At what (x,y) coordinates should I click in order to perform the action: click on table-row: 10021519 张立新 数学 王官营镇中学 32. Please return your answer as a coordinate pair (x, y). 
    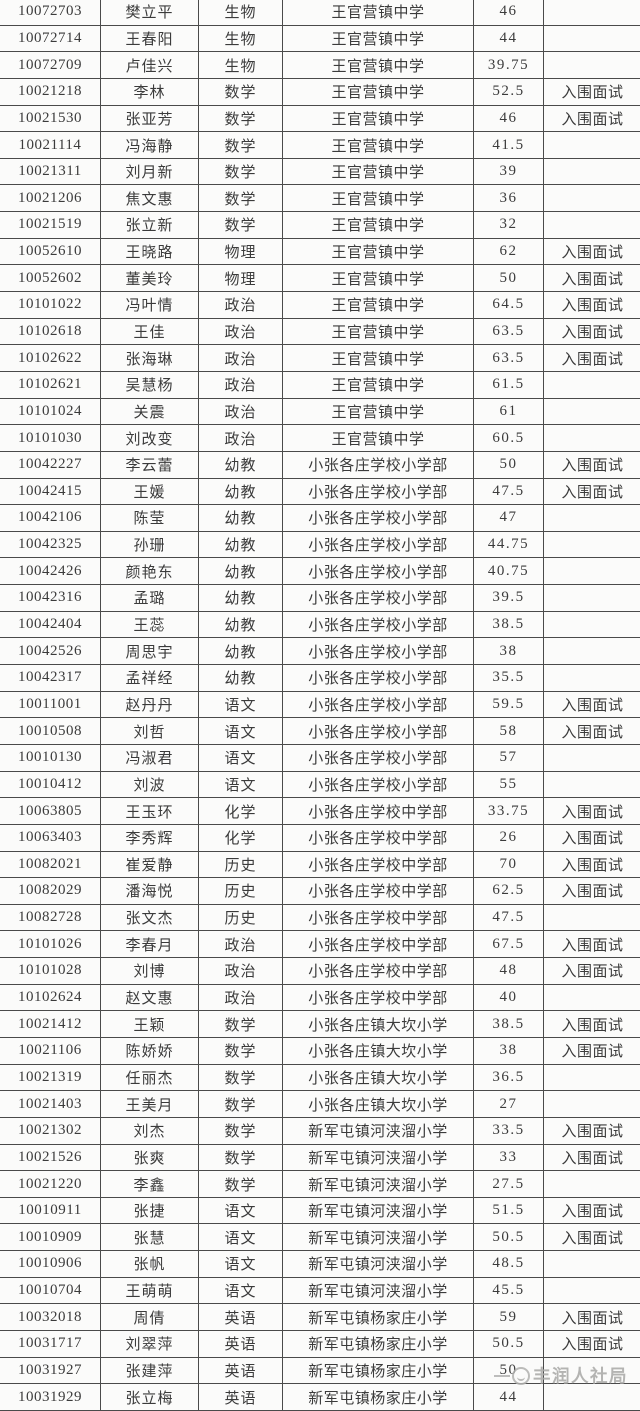
    Looking at the image, I should click on (320, 225).